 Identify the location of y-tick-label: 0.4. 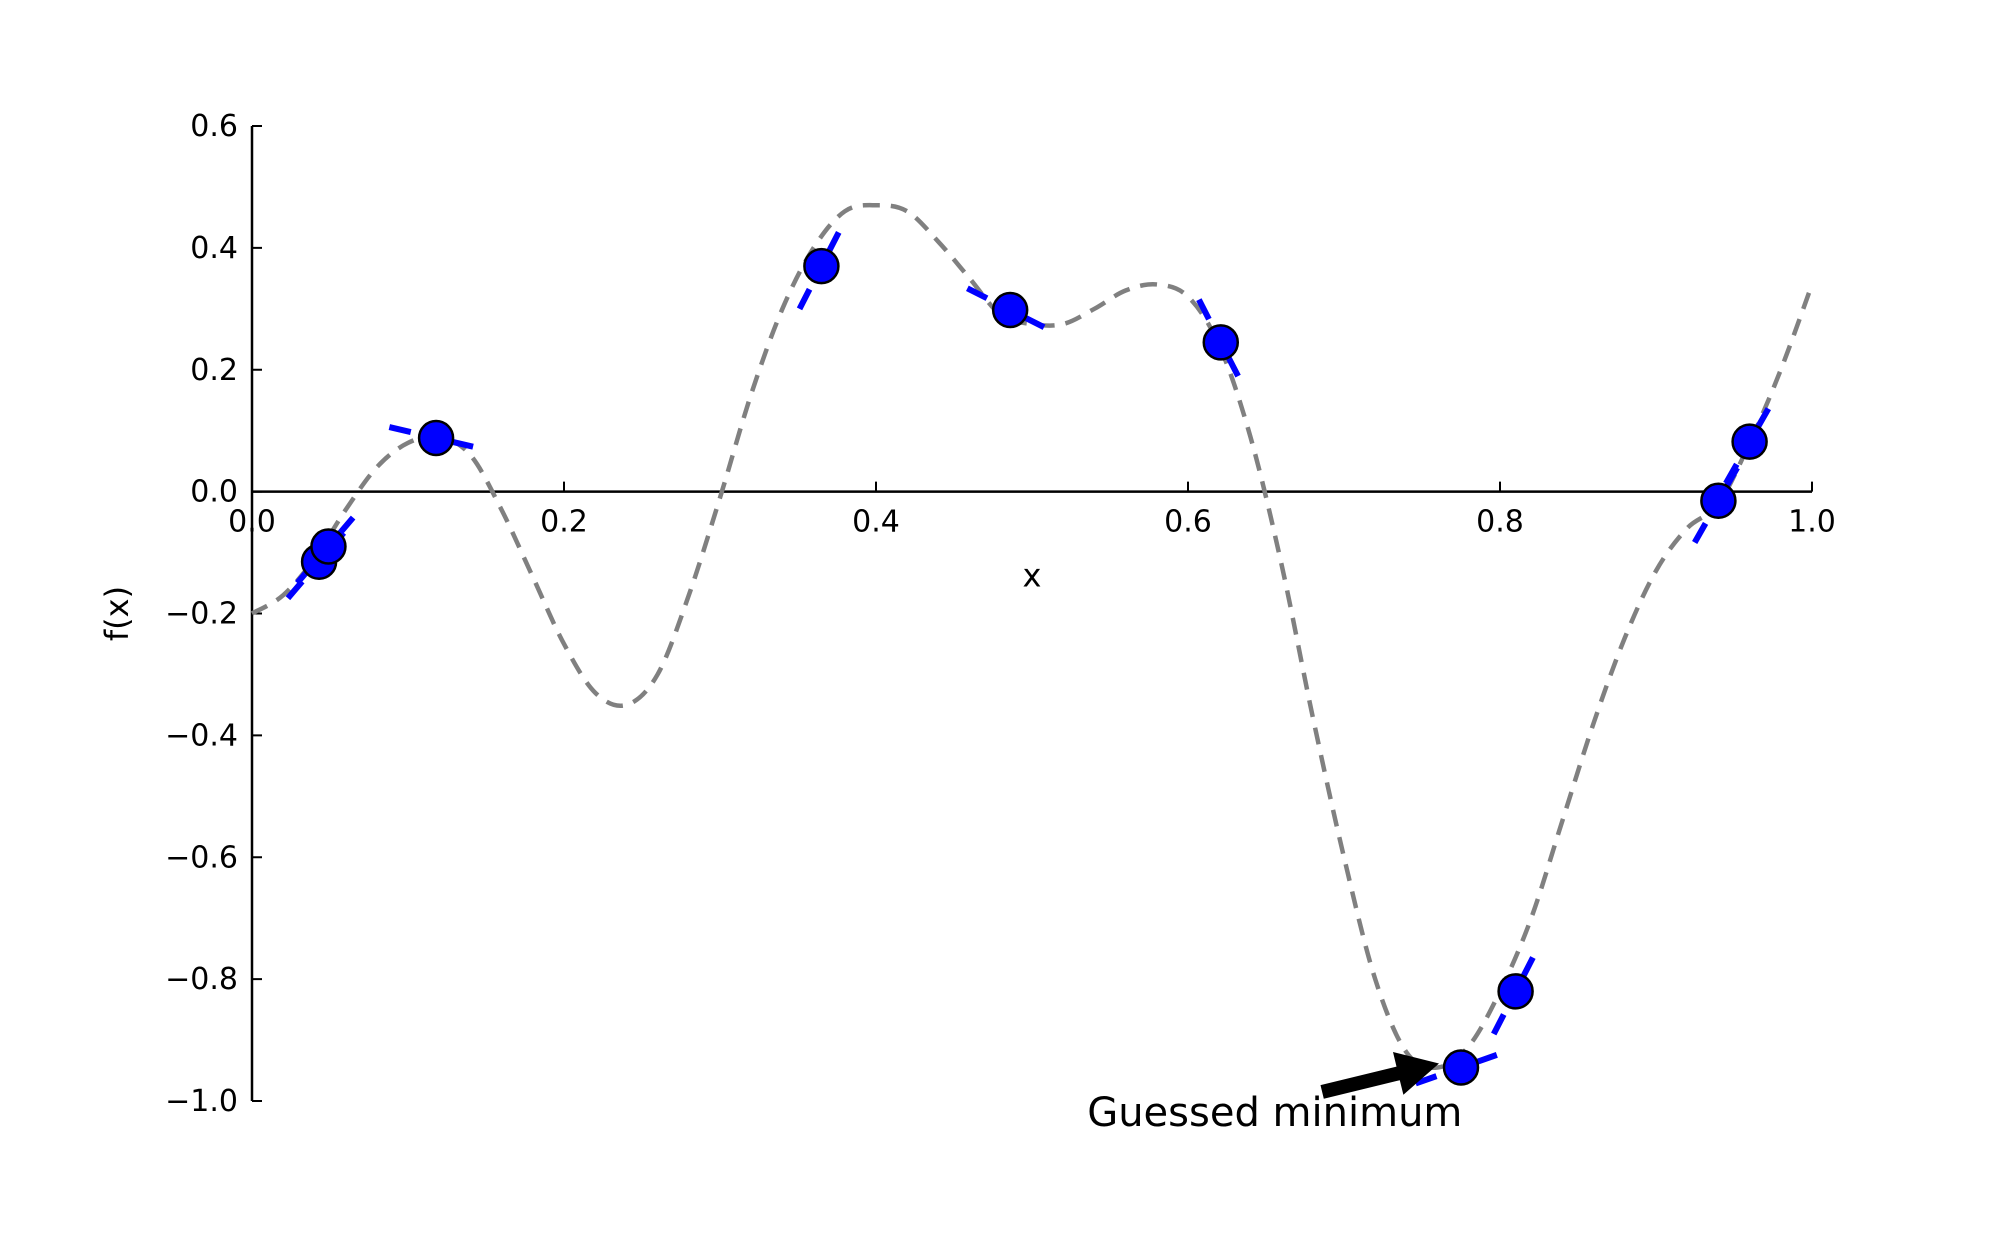
(214, 248).